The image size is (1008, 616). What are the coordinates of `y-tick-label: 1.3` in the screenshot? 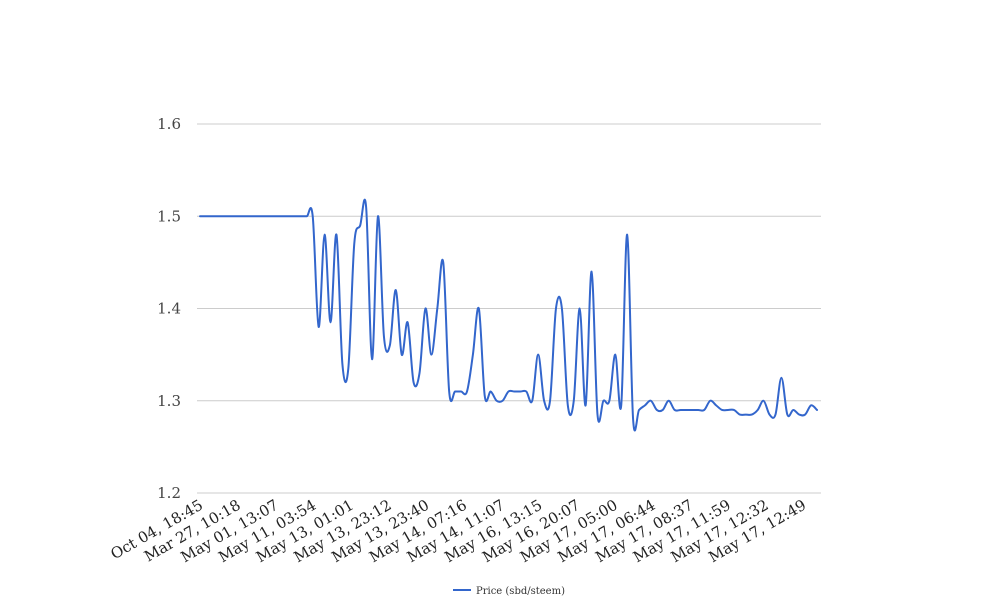 It's located at (169, 401).